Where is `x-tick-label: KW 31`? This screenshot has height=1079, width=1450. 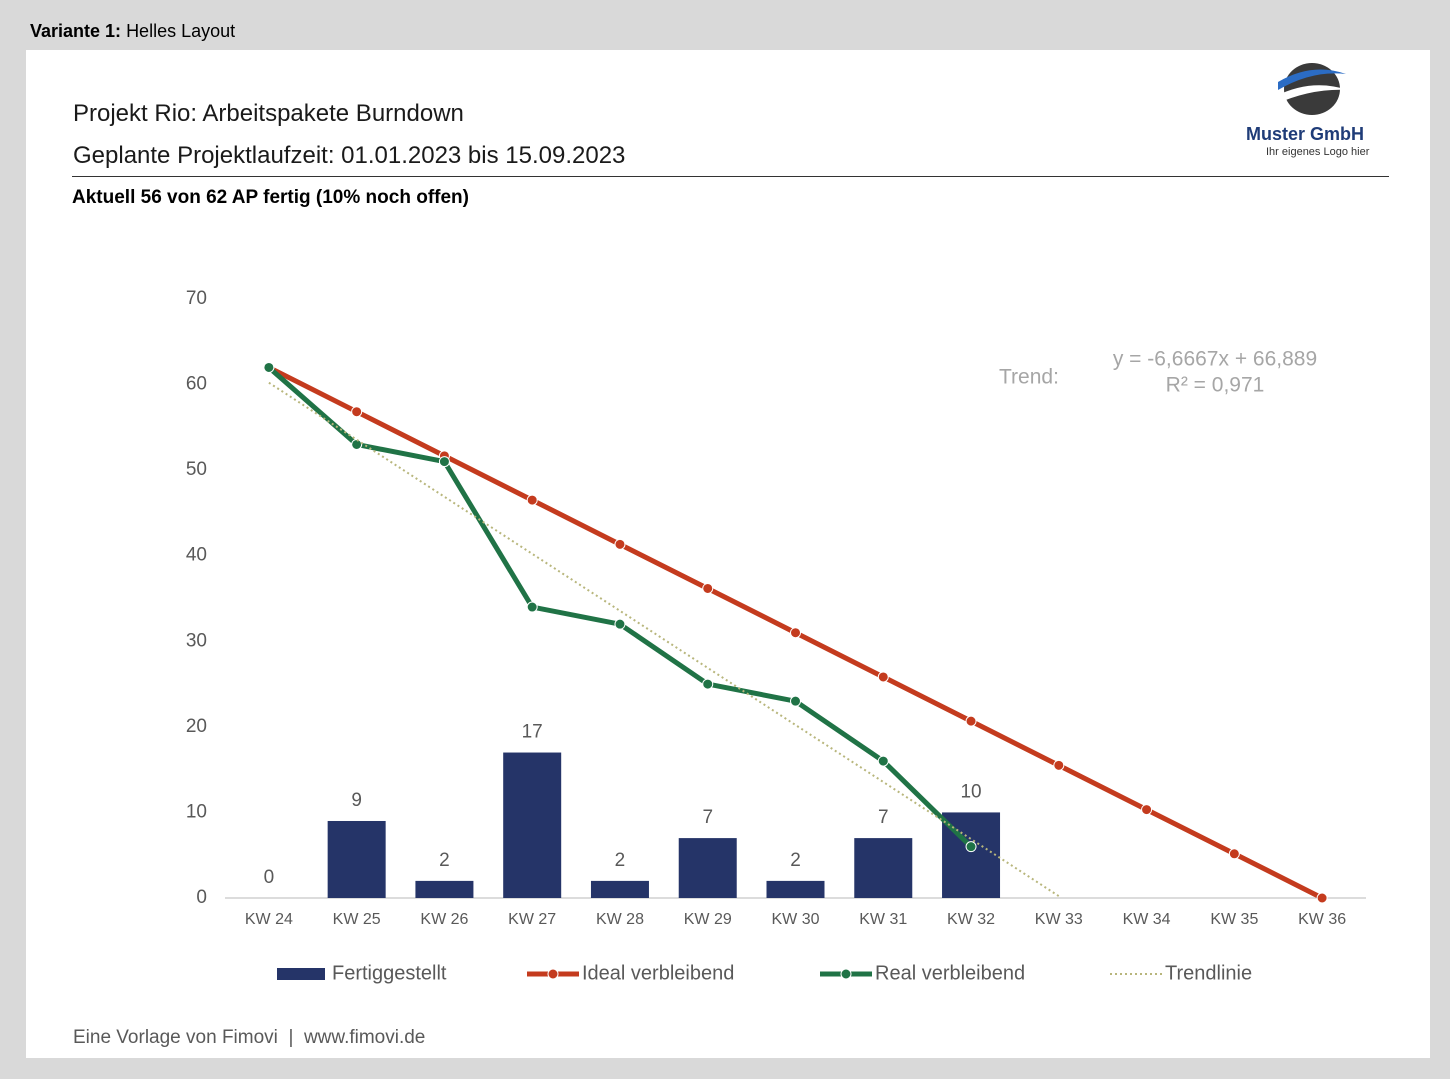
x-tick-label: KW 31 is located at coordinates (883, 919).